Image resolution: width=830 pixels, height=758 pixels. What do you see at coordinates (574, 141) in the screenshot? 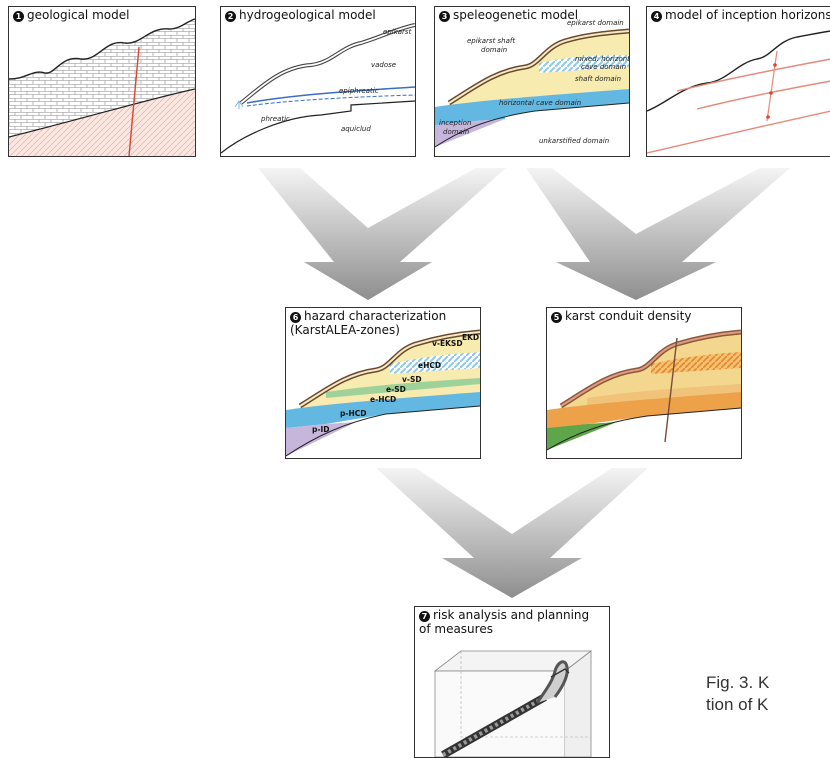
I see `label-unkarstified-domain: unkarstified domain` at bounding box center [574, 141].